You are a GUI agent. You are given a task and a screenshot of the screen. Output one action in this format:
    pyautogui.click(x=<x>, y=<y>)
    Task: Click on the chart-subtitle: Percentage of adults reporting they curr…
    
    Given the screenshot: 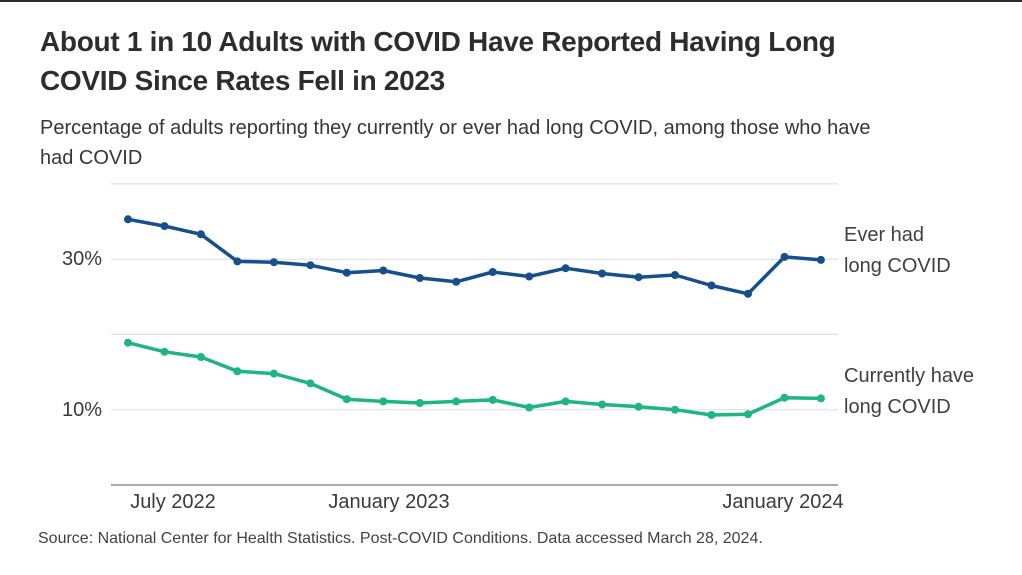 What is the action you would take?
    pyautogui.click(x=512, y=143)
    